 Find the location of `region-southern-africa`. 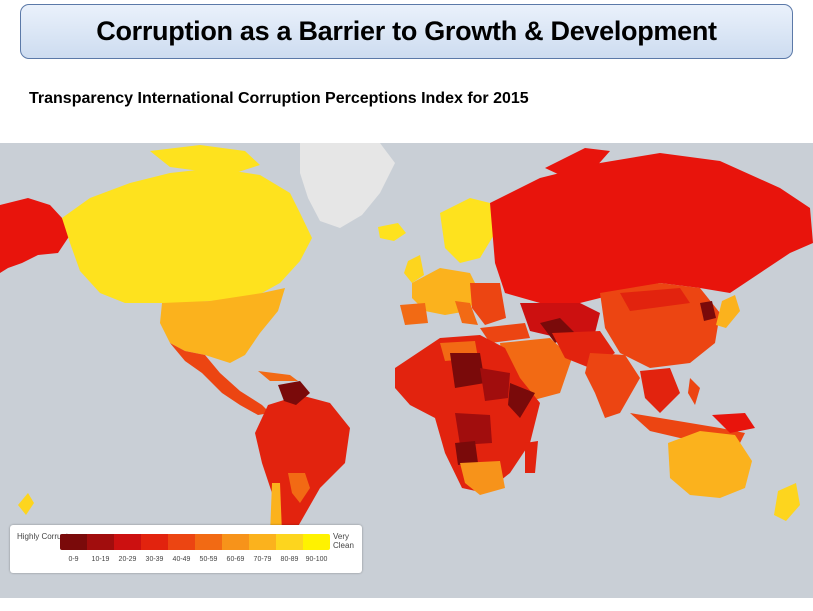

region-southern-africa is located at coordinates (482, 478).